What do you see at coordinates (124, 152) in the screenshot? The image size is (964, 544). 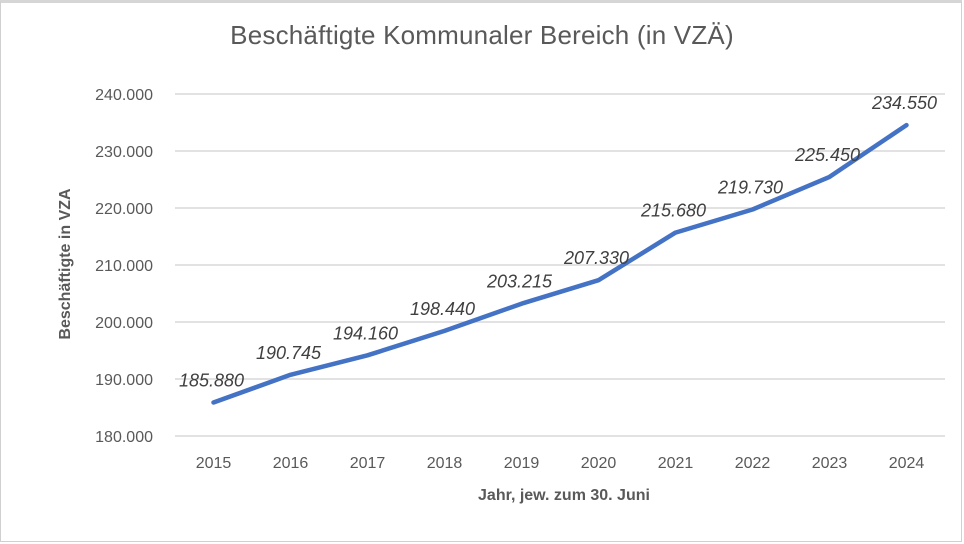 I see `y-tick-label: 230.000` at bounding box center [124, 152].